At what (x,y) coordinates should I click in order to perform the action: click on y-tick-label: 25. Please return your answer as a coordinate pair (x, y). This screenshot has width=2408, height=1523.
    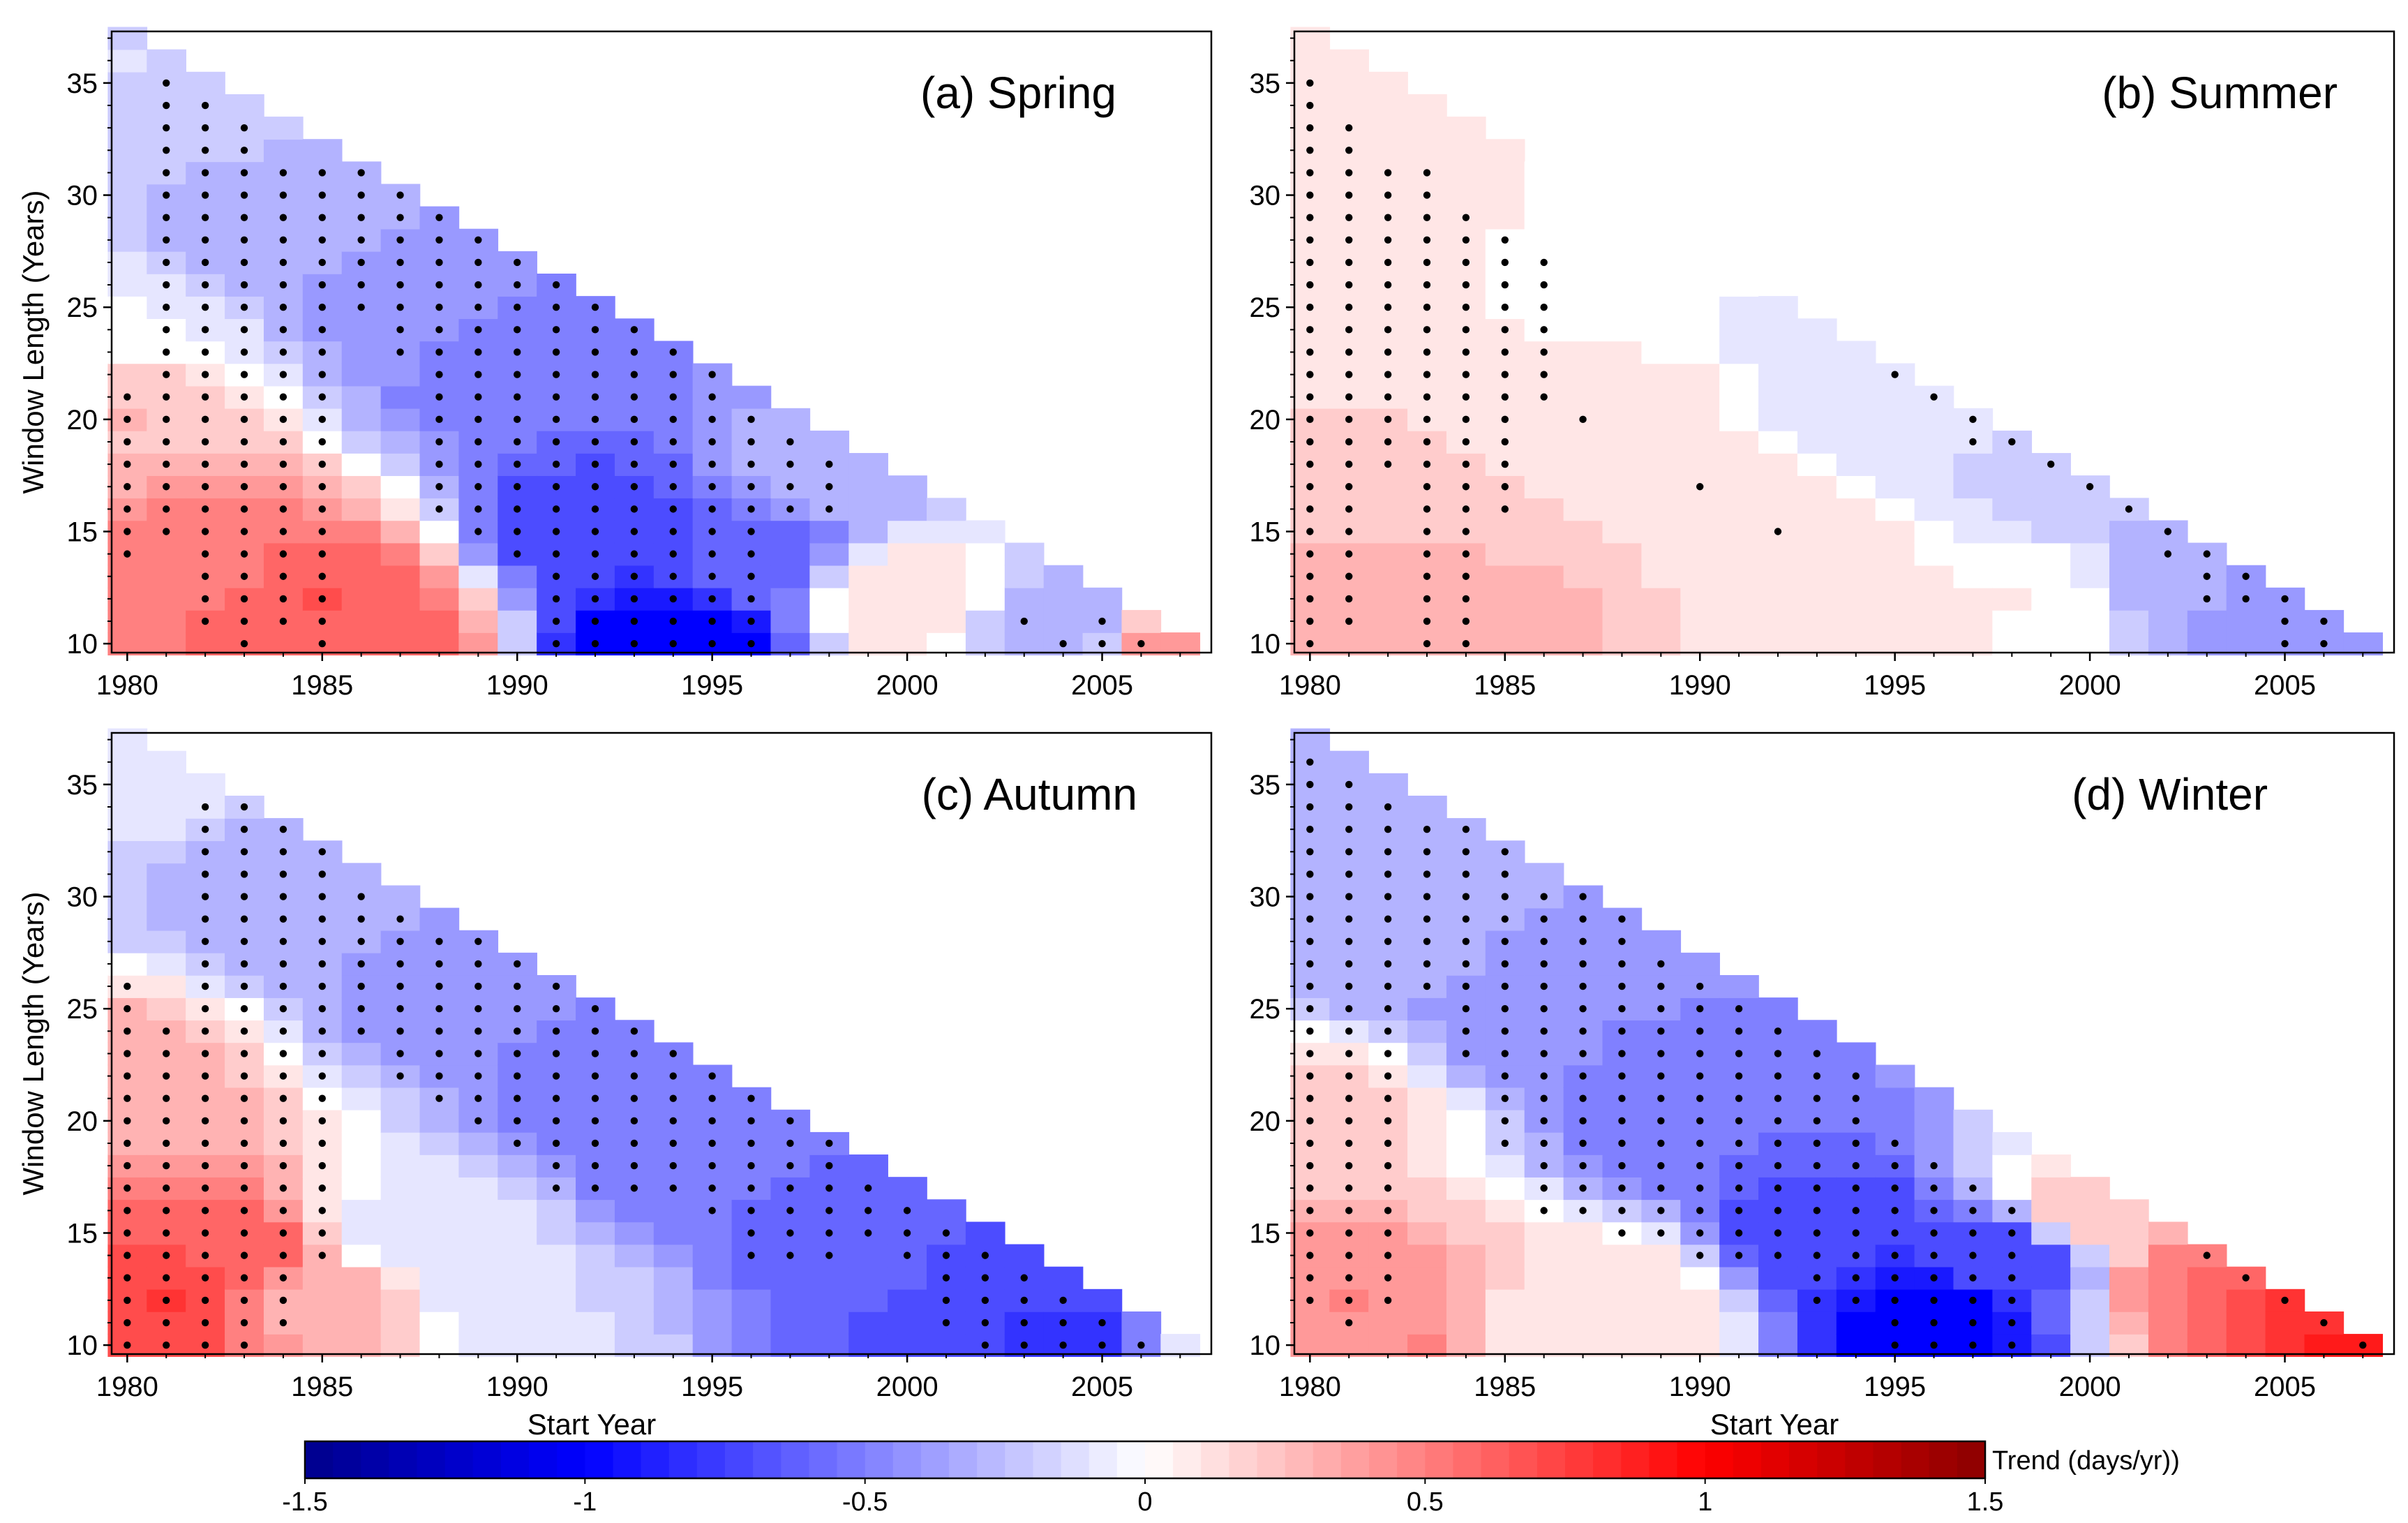
    Looking at the image, I should click on (82, 307).